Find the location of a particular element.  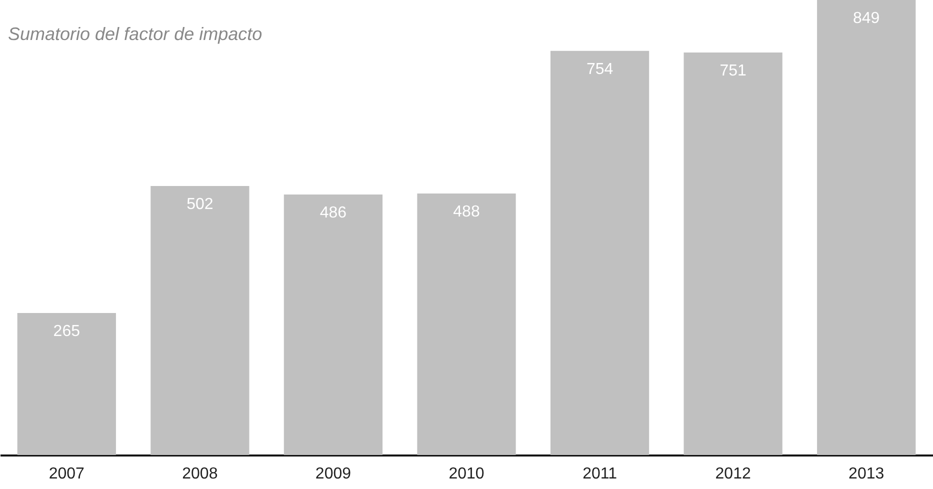

x-tick-label: 2012 is located at coordinates (733, 474).